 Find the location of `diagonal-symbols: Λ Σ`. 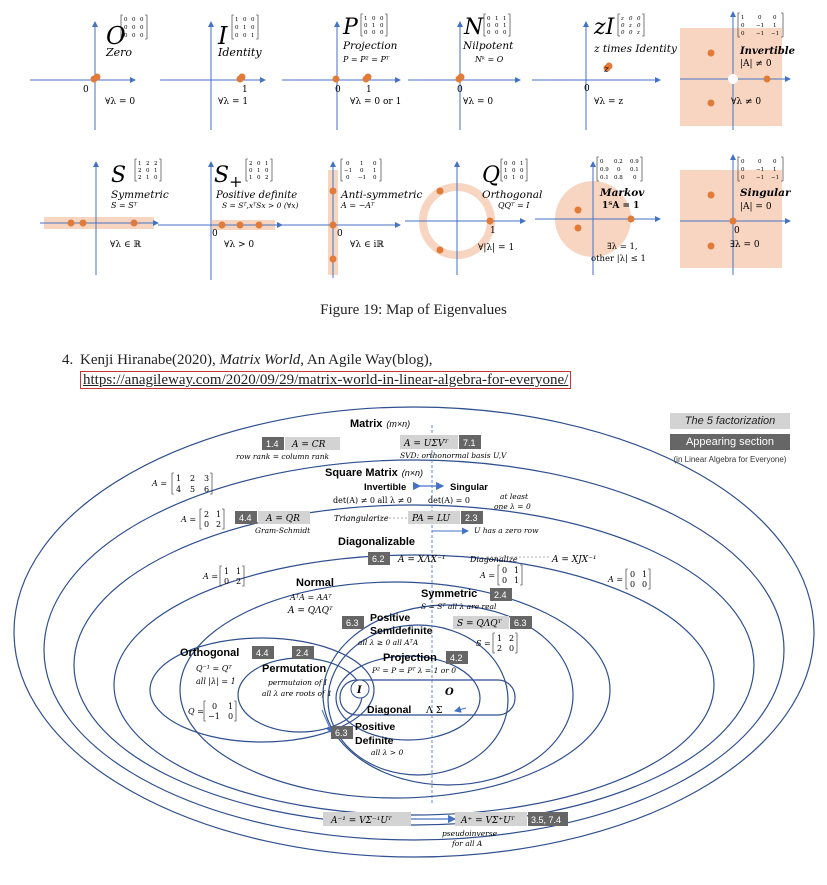

diagonal-symbols: Λ Σ is located at coordinates (434, 710).